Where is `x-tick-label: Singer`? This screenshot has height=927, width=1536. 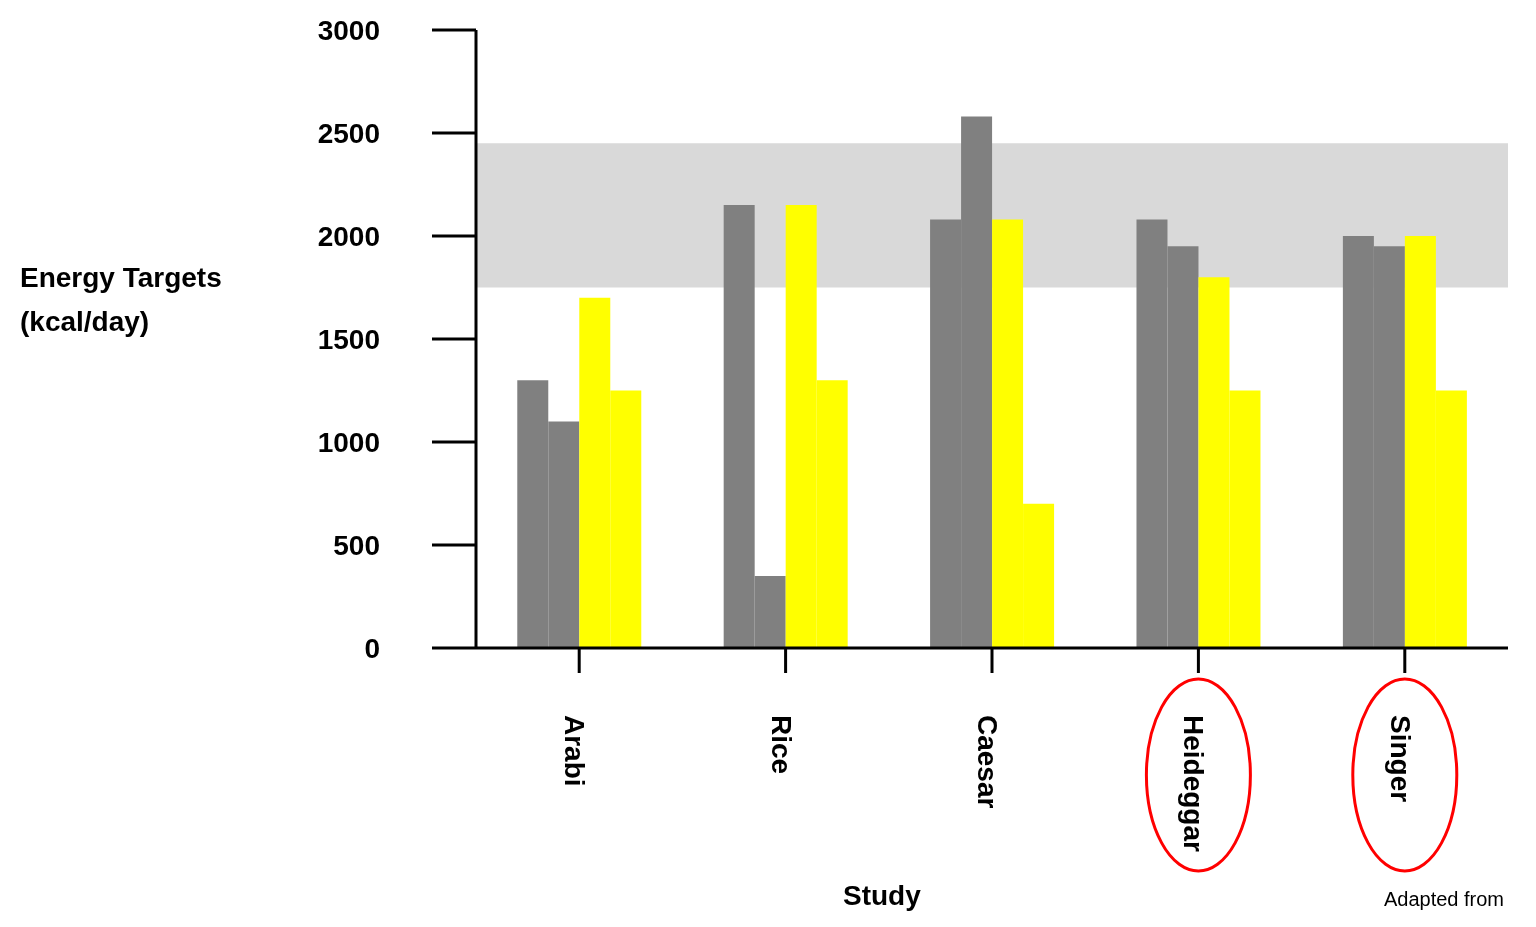 x-tick-label: Singer is located at coordinates (1400, 759).